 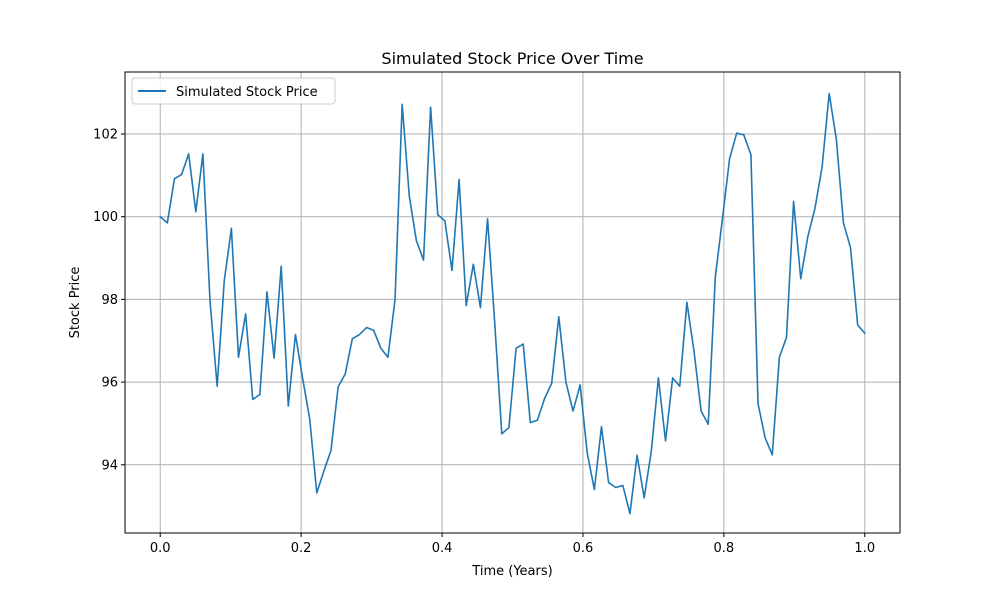 I want to click on legend-box, so click(x=233, y=91).